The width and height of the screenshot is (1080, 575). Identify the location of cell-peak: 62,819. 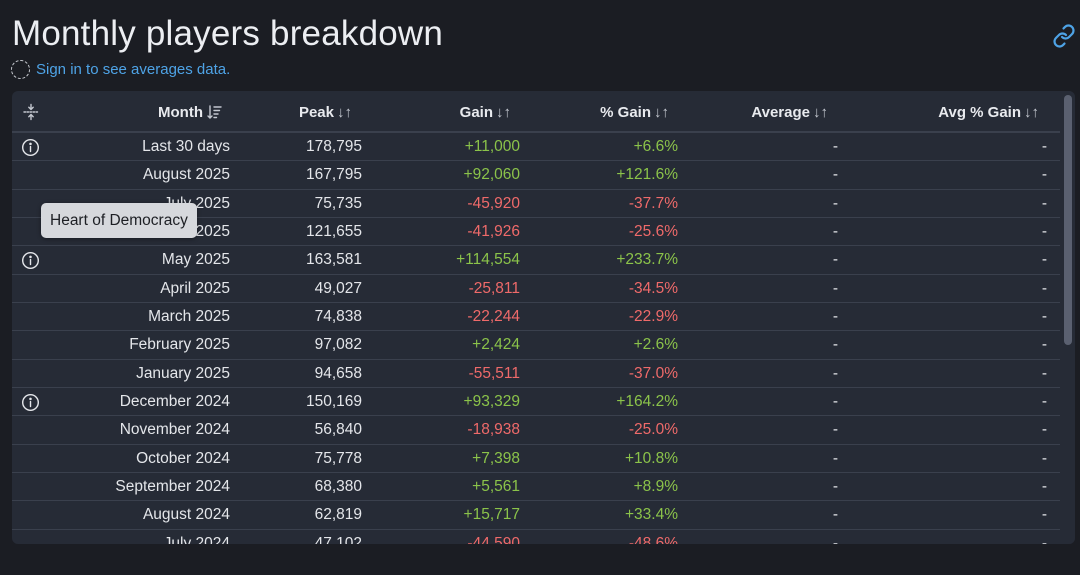
(338, 515).